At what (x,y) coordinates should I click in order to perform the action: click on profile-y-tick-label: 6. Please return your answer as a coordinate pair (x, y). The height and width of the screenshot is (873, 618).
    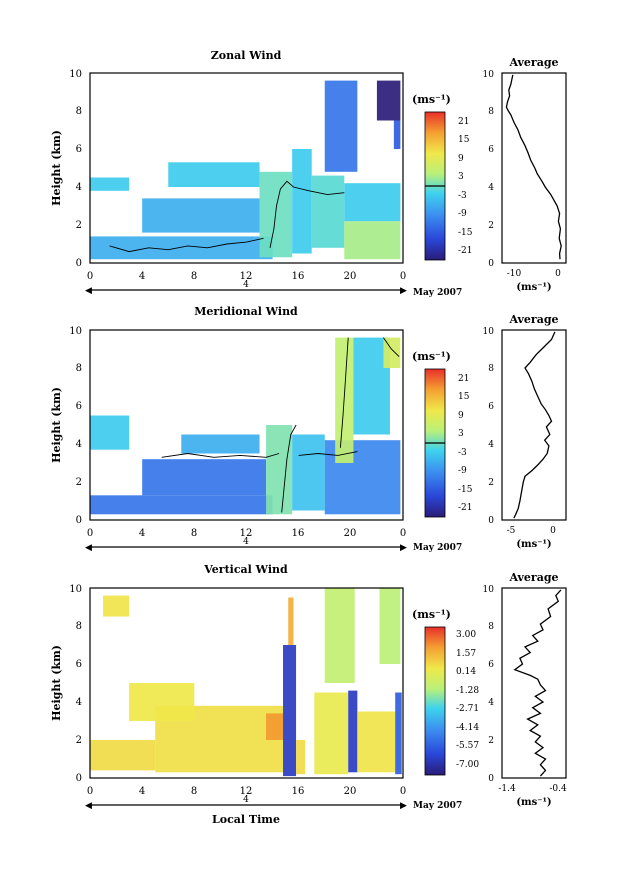
    Looking at the image, I should click on (491, 150).